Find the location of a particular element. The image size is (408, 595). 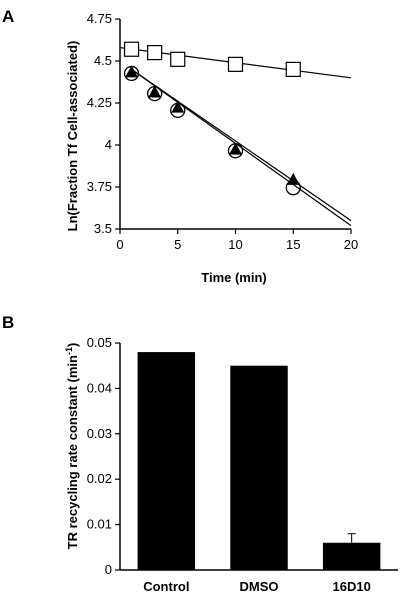

panel-b-y-tick-label: 0.03 is located at coordinates (99, 433).